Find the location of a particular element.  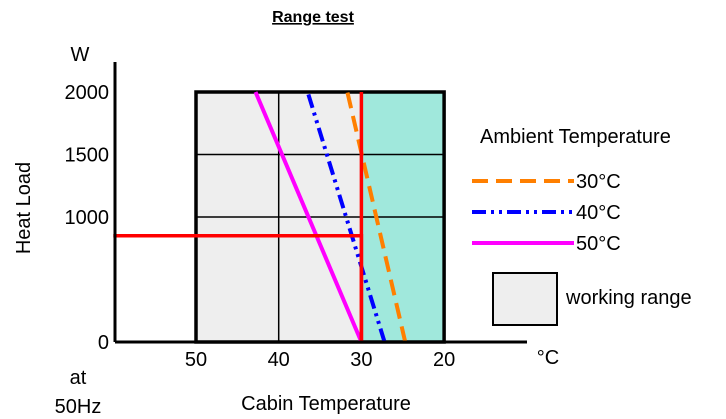

x-tick-label: 50 is located at coordinates (196, 360).